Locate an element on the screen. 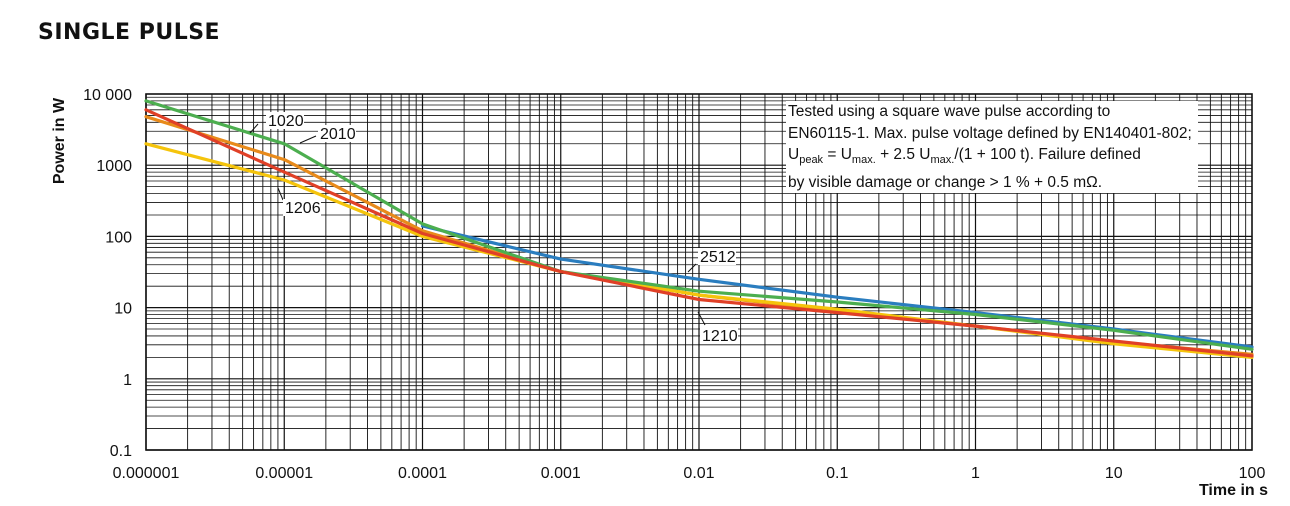  x-tick-label: 0.000001 is located at coordinates (146, 473).